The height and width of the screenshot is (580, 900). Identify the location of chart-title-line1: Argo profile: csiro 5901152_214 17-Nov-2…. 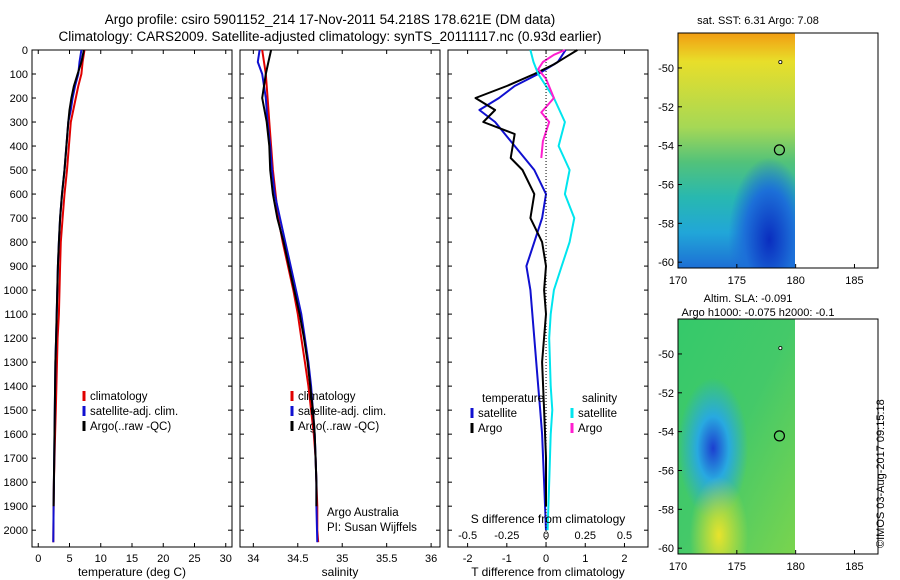
(330, 19).